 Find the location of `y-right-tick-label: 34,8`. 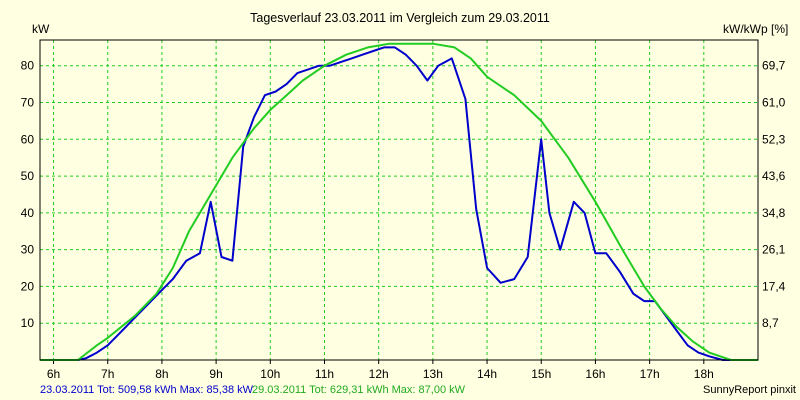

y-right-tick-label: 34,8 is located at coordinates (774, 213).